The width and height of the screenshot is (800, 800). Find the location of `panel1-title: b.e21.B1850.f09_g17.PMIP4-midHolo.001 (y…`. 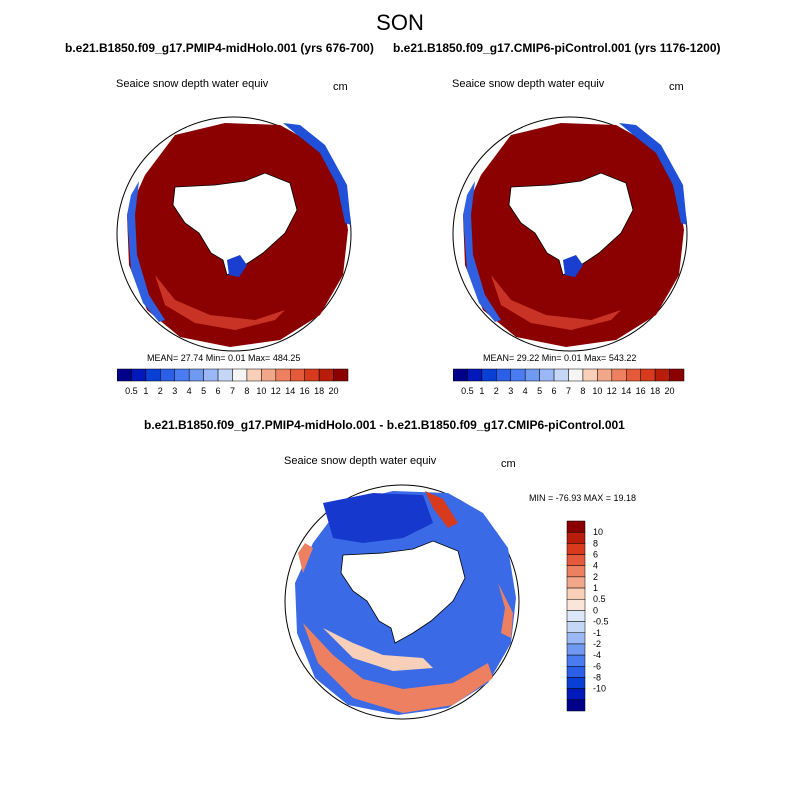

panel1-title: b.e21.B1850.f09_g17.PMIP4-midHolo.001 (y… is located at coordinates (219, 48).